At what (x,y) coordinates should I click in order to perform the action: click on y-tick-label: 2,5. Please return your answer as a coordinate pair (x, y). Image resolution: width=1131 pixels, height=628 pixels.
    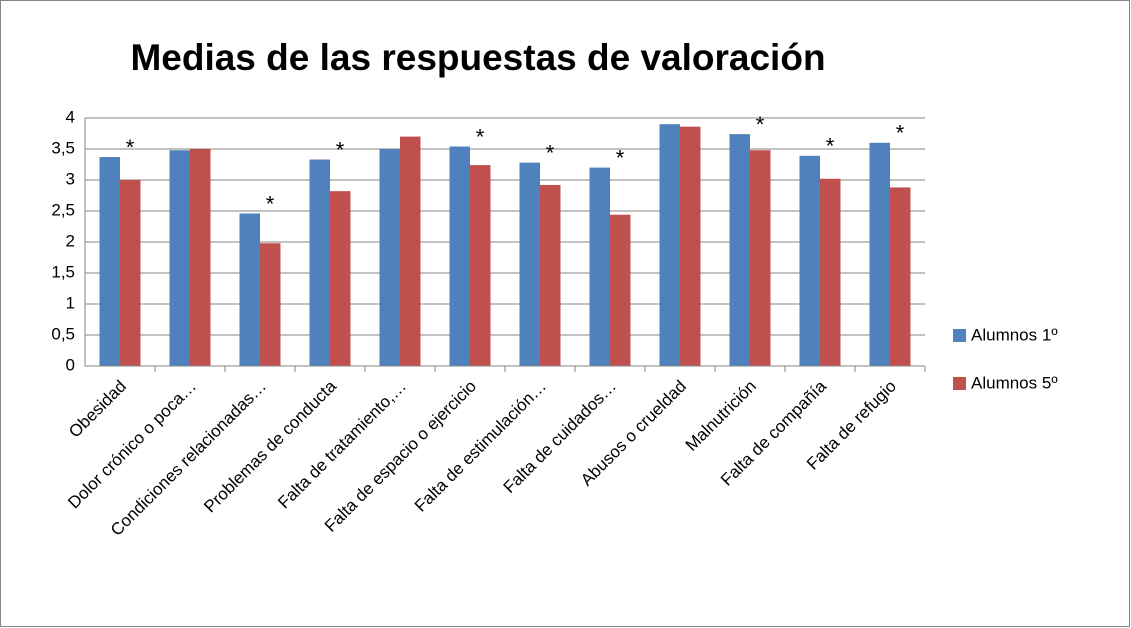
    Looking at the image, I should click on (63, 209).